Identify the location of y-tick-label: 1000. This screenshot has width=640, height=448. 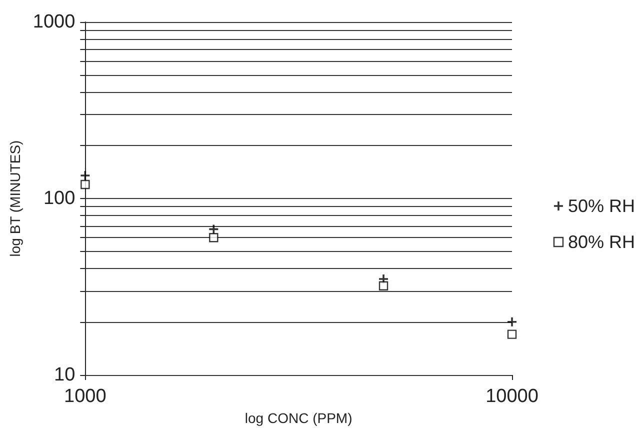
(54, 22).